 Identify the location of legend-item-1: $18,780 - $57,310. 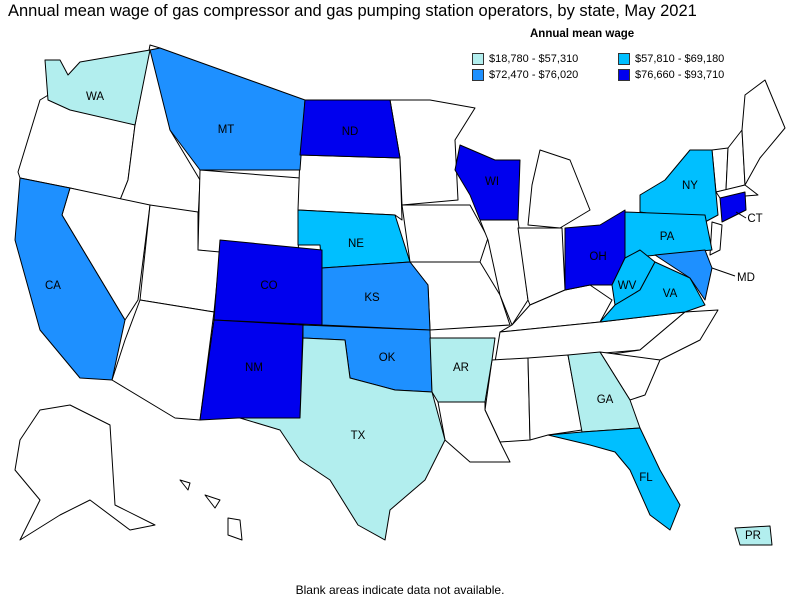
(525, 59).